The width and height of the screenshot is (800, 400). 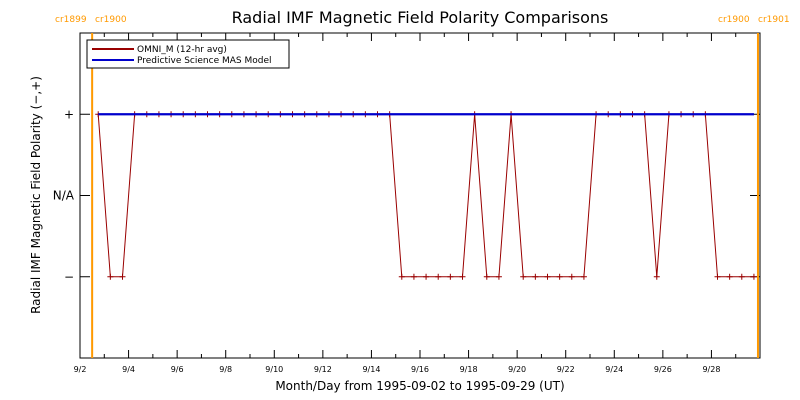 What do you see at coordinates (274, 369) in the screenshot?
I see `x-tick-label: 9/10` at bounding box center [274, 369].